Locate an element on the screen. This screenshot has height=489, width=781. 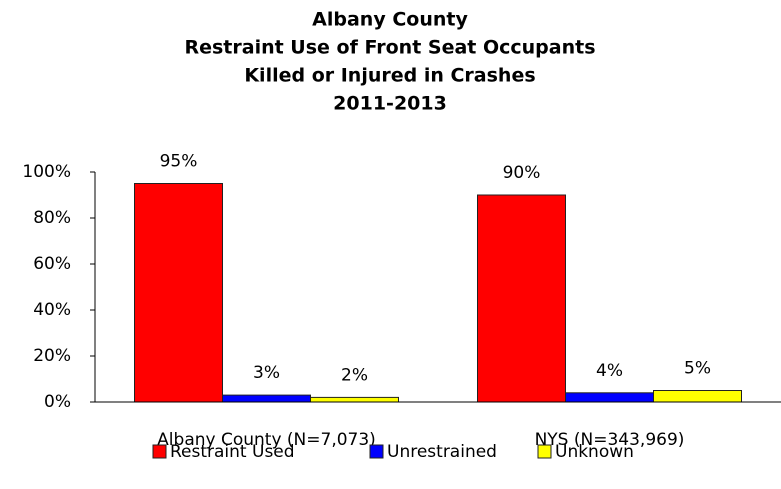
y-tick-label: 60% is located at coordinates (52, 264).